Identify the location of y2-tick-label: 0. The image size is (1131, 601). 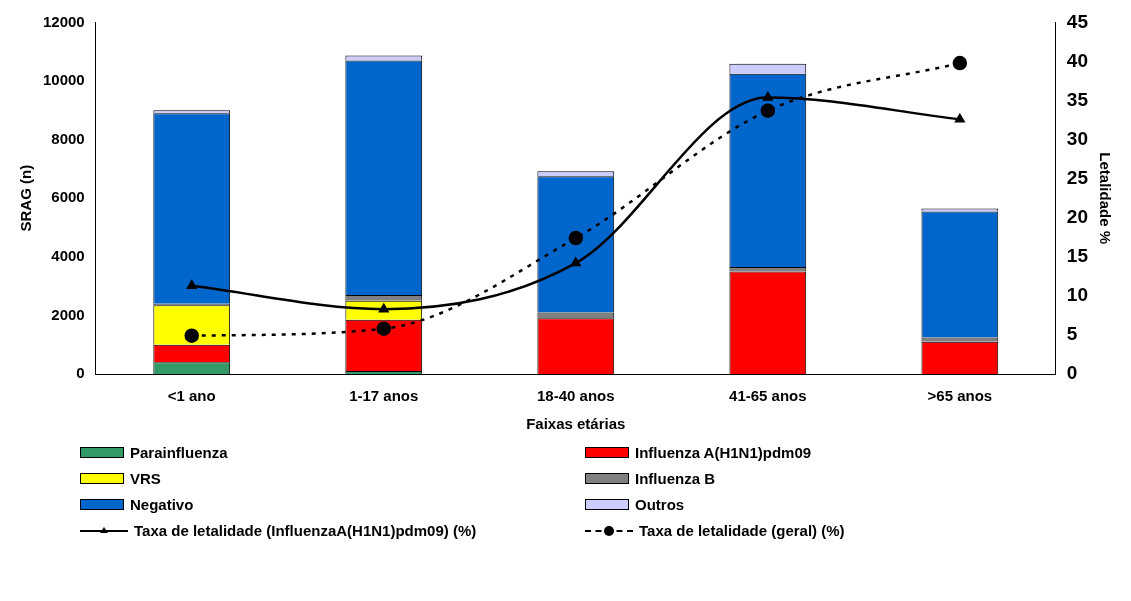
(1072, 373).